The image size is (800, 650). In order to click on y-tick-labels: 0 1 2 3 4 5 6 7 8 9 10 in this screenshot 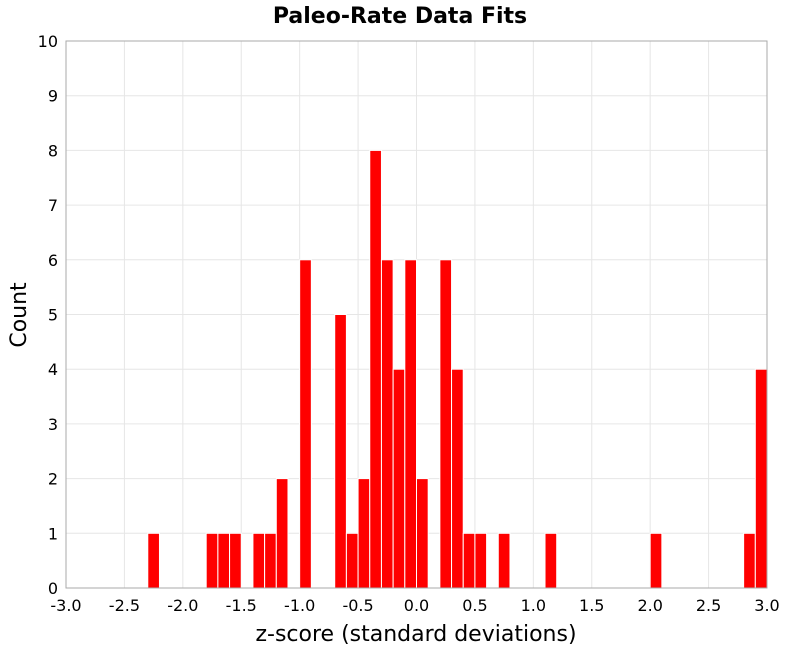, I will do `click(48, 315)`.